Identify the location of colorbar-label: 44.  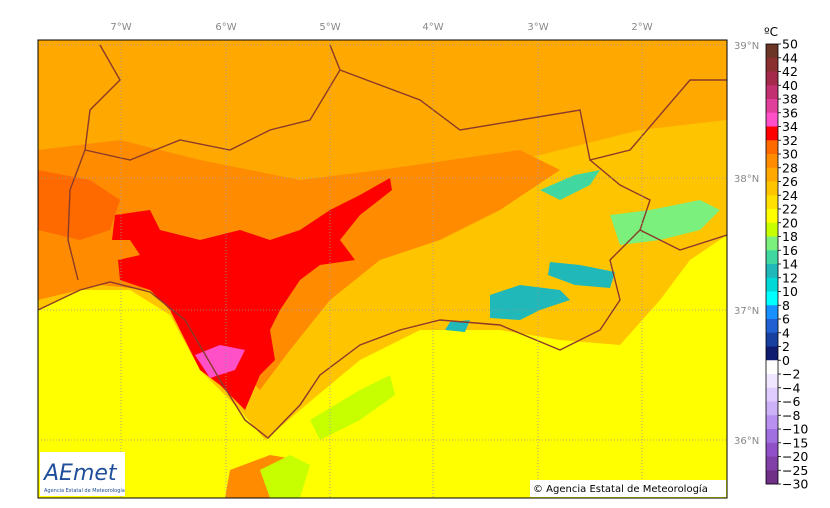
(790, 57).